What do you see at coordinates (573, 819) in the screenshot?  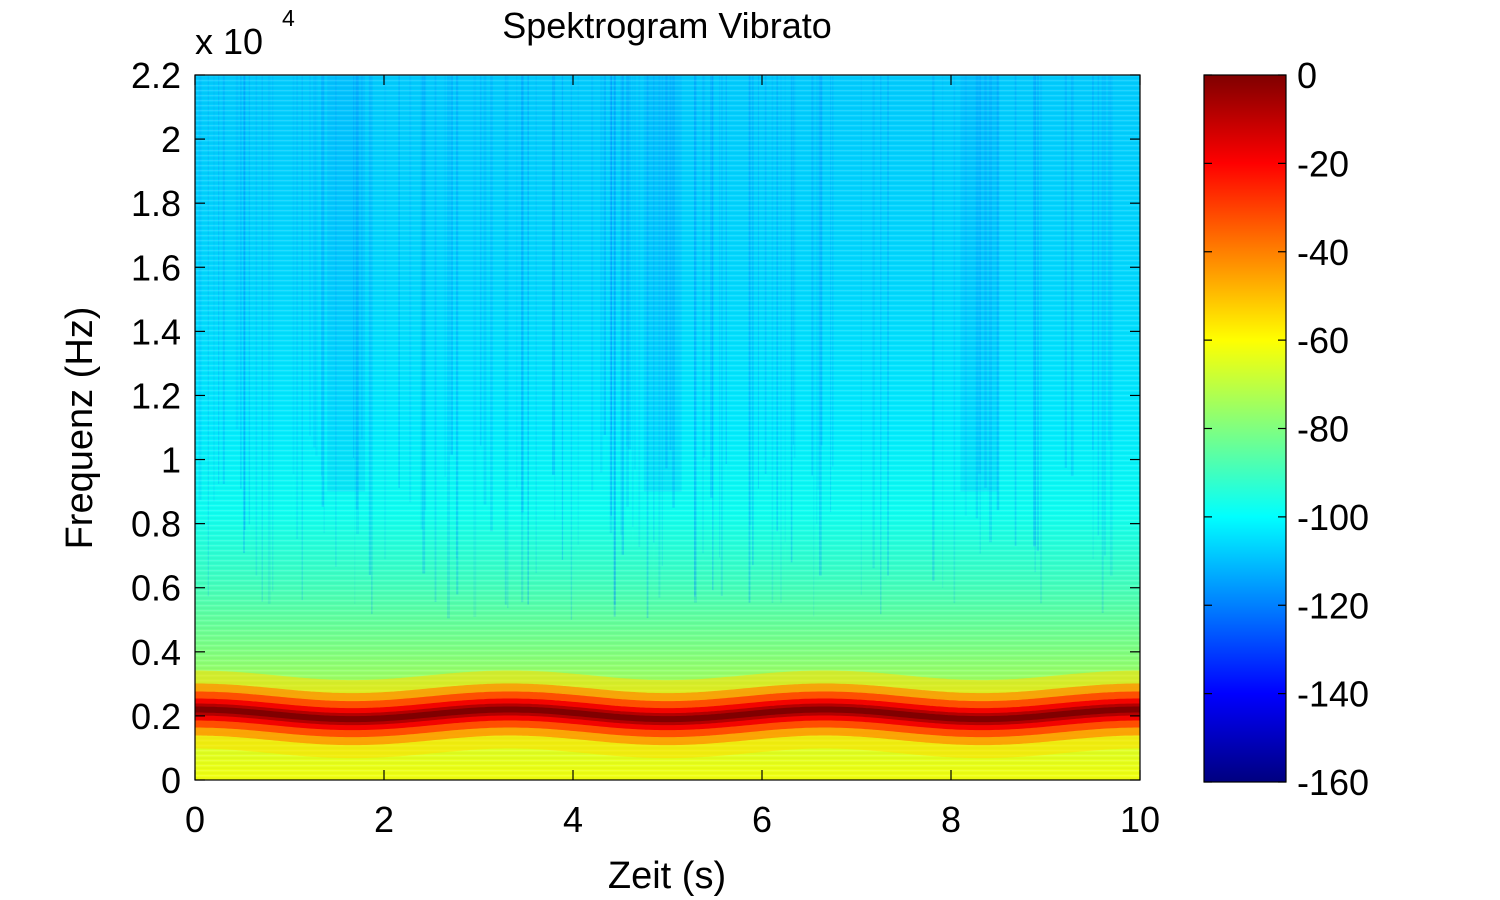 I see `x-tick-label: 4` at bounding box center [573, 819].